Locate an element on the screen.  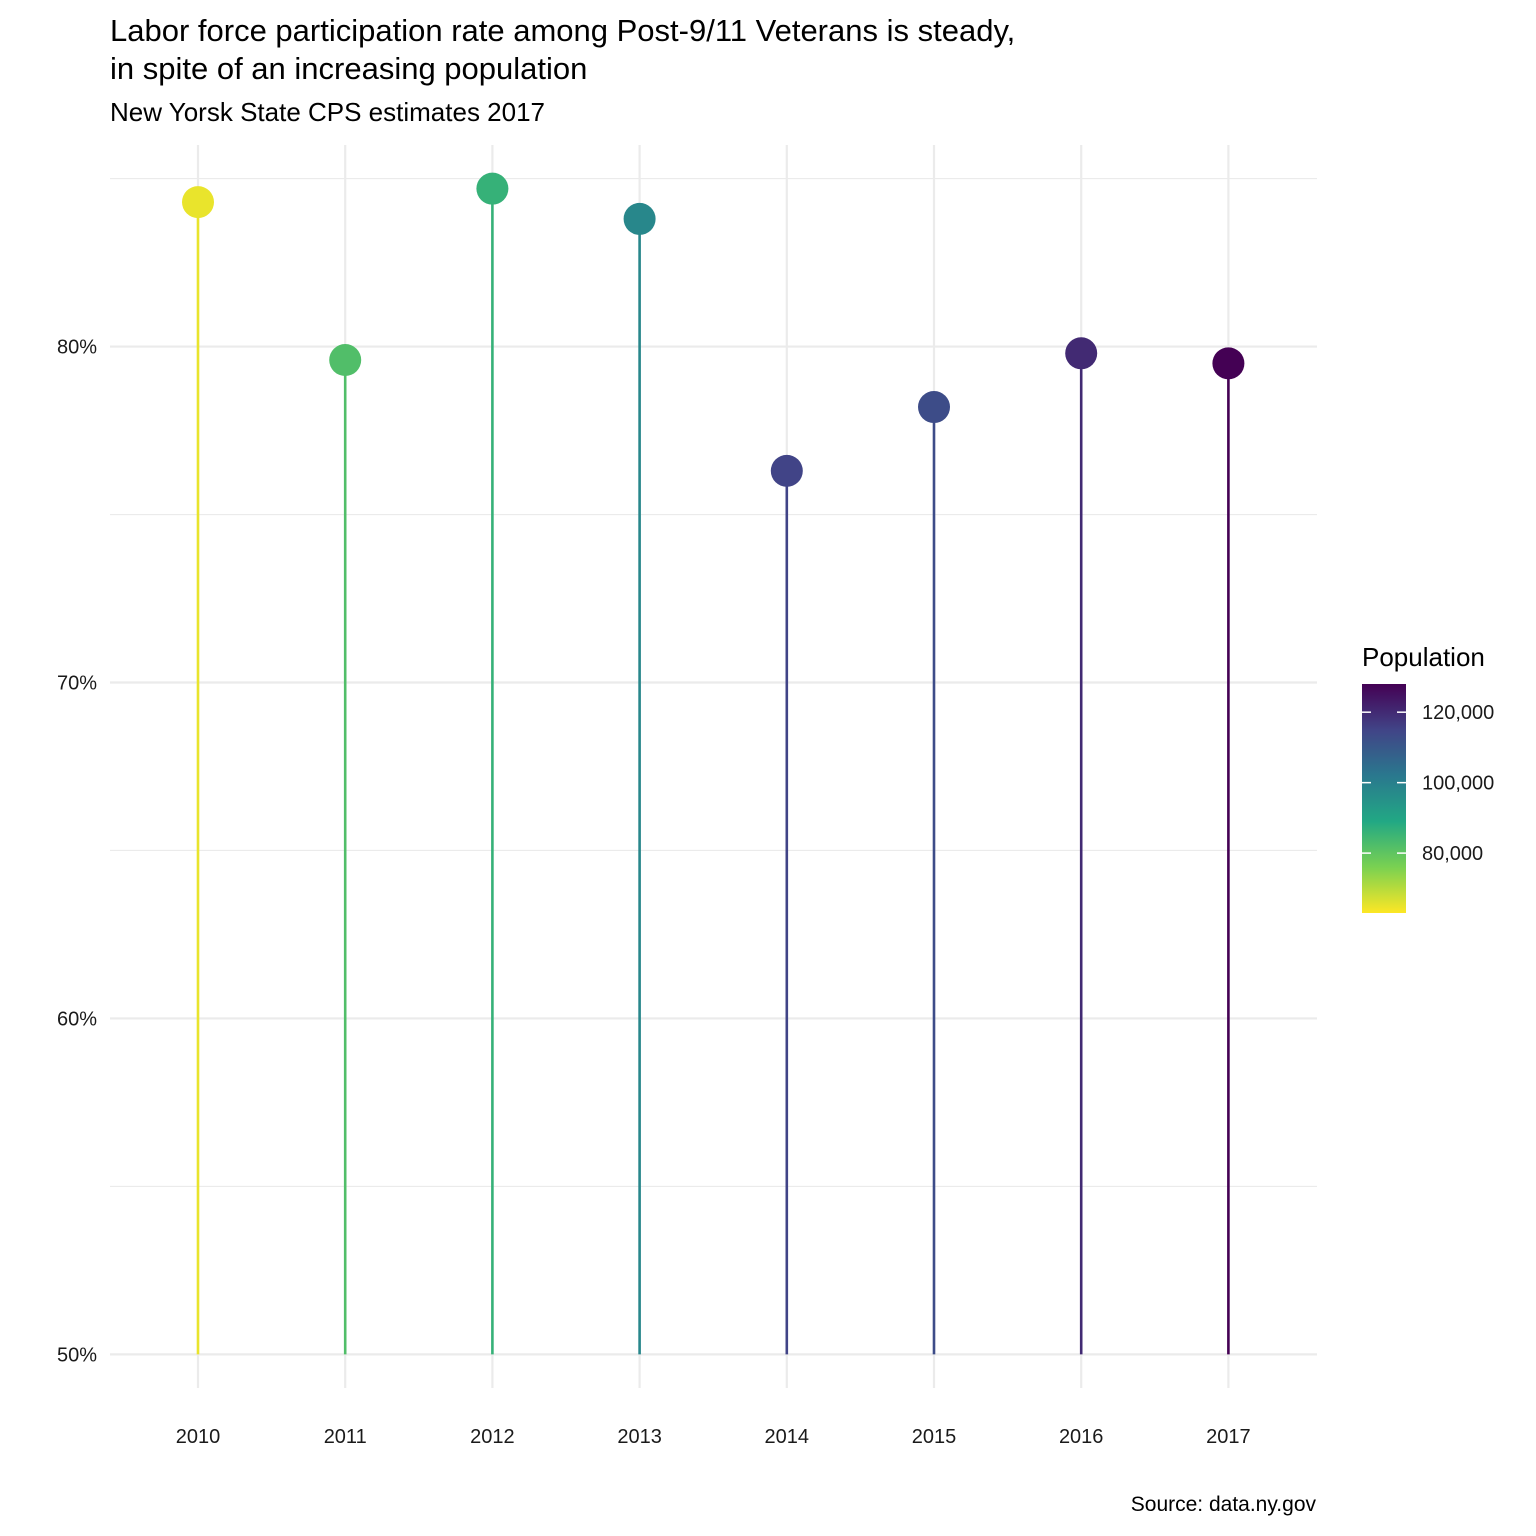
x-tick-label: 2013 is located at coordinates (639, 1437).